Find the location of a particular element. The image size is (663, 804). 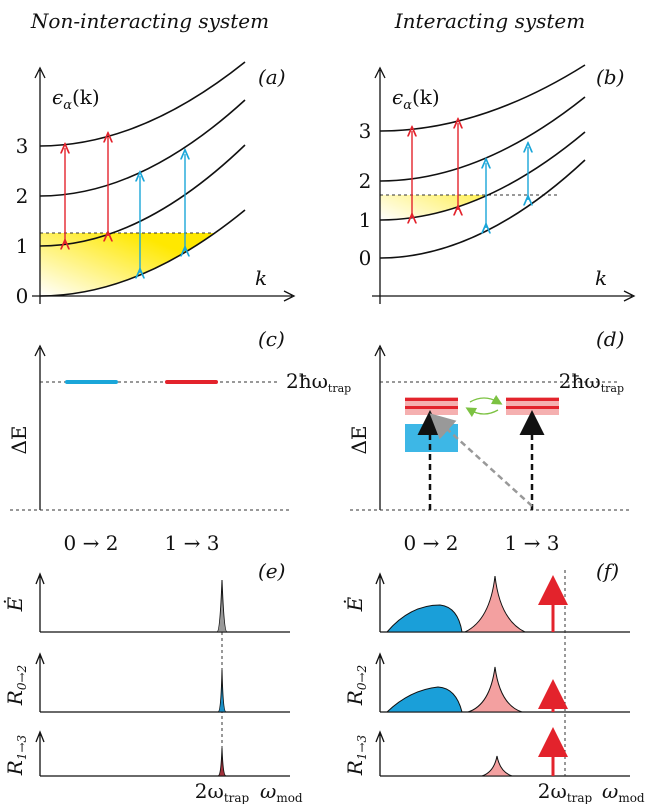

main: 2ω is located at coordinates (552, 791).